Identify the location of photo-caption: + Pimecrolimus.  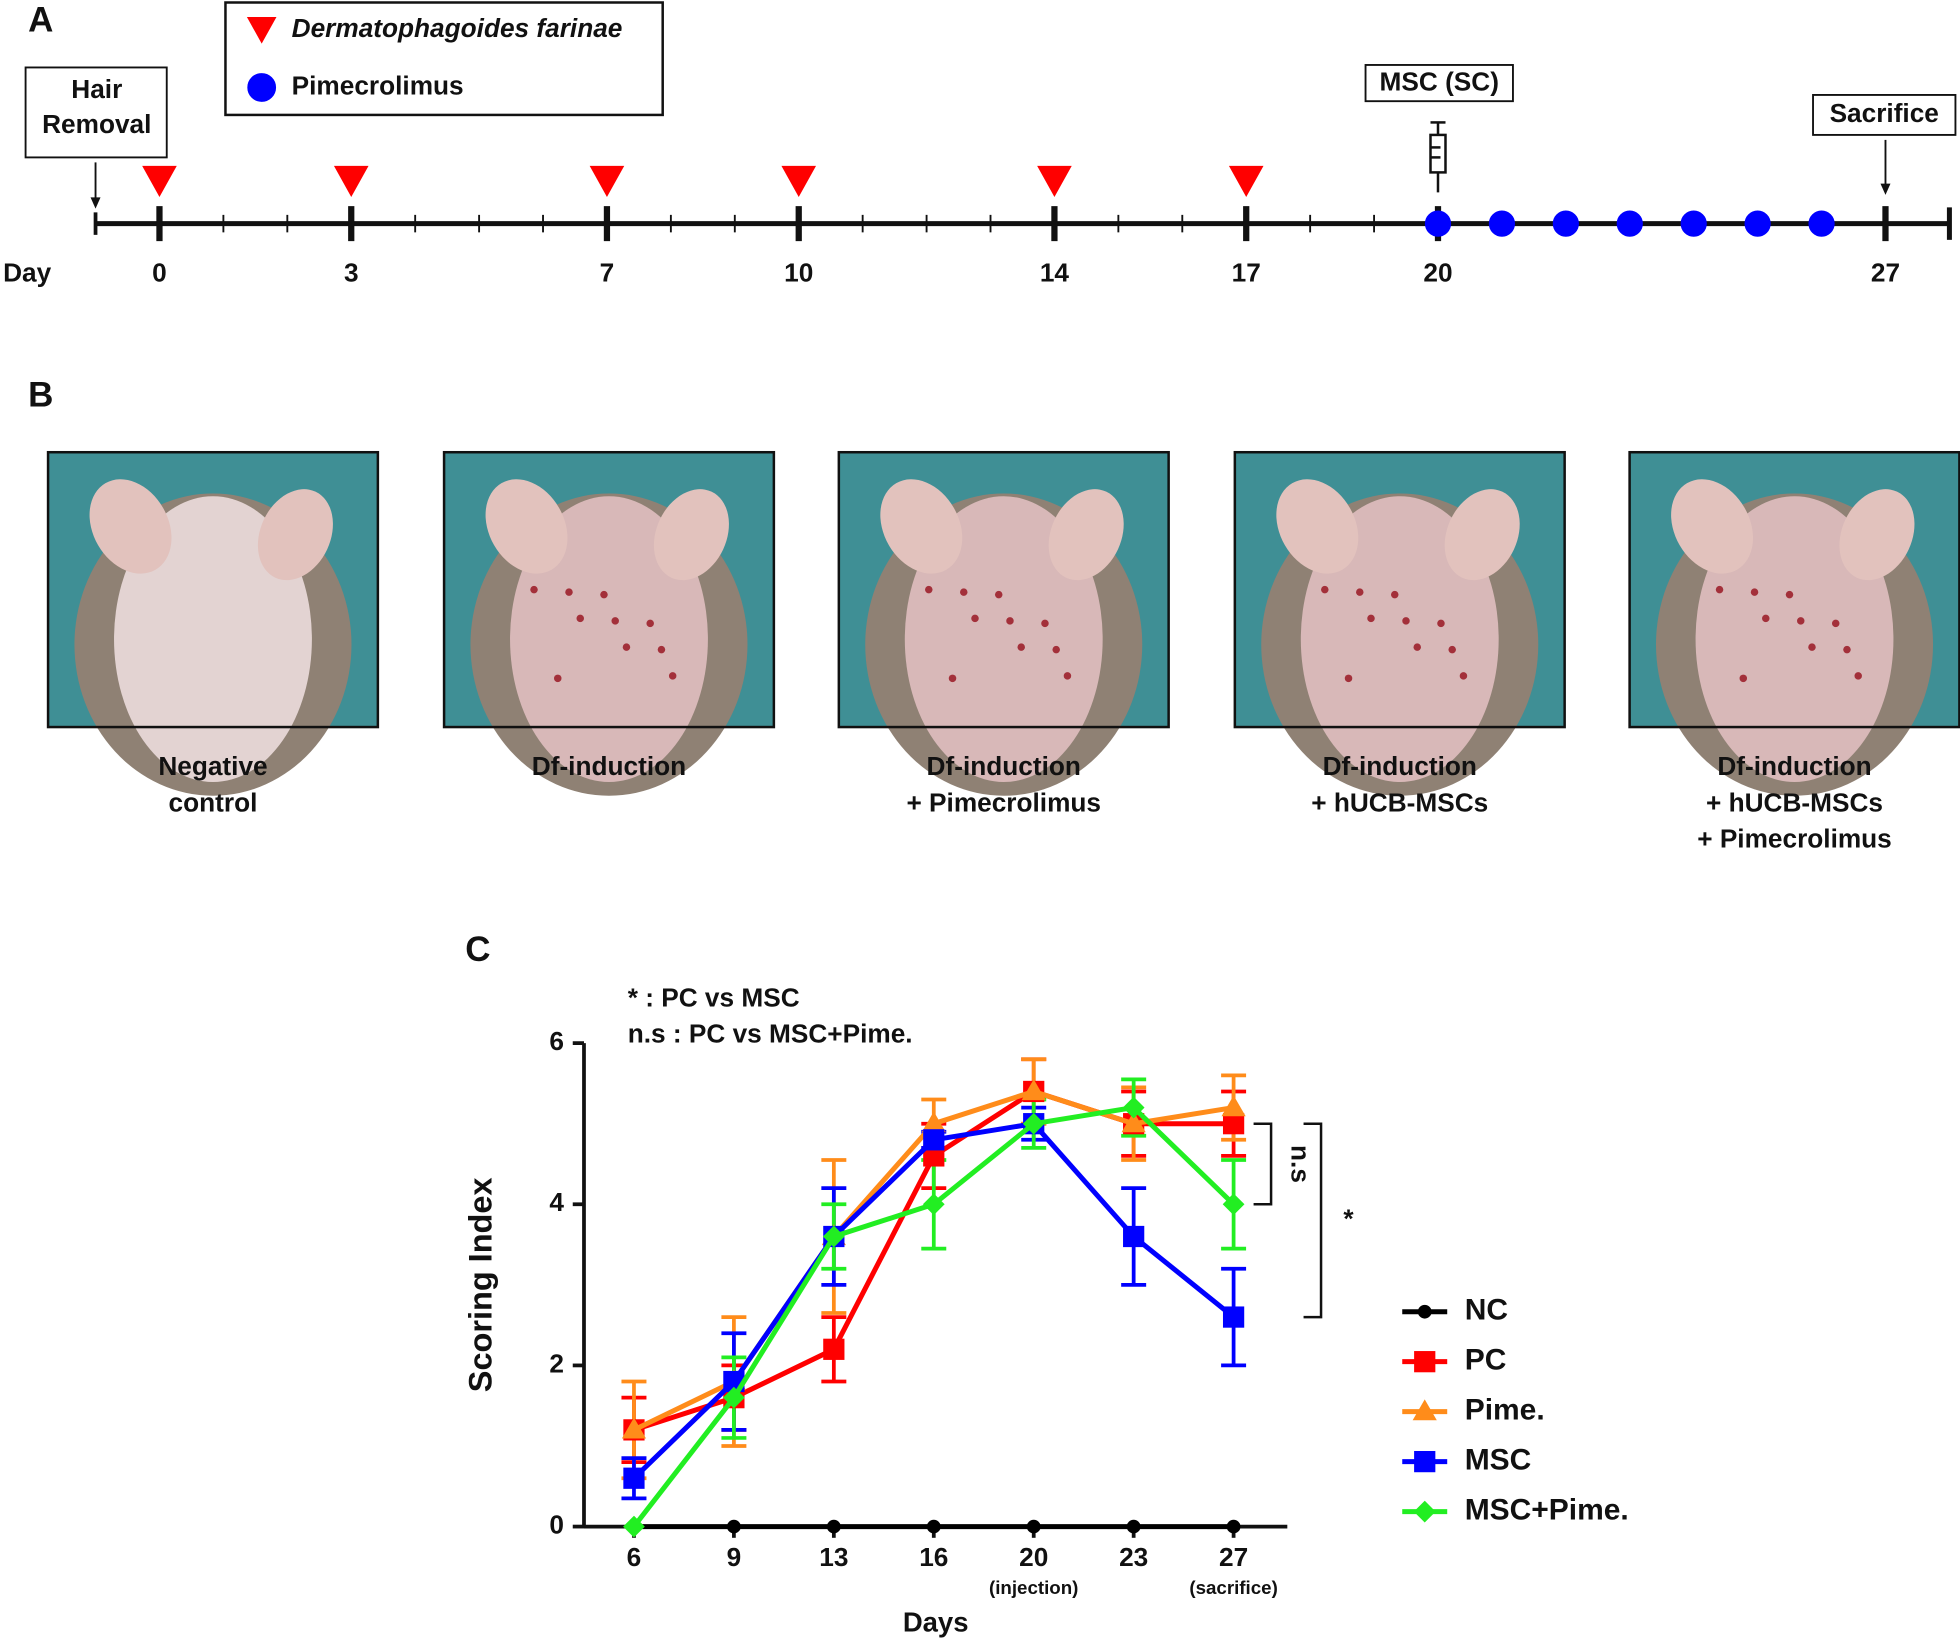
(1794, 839).